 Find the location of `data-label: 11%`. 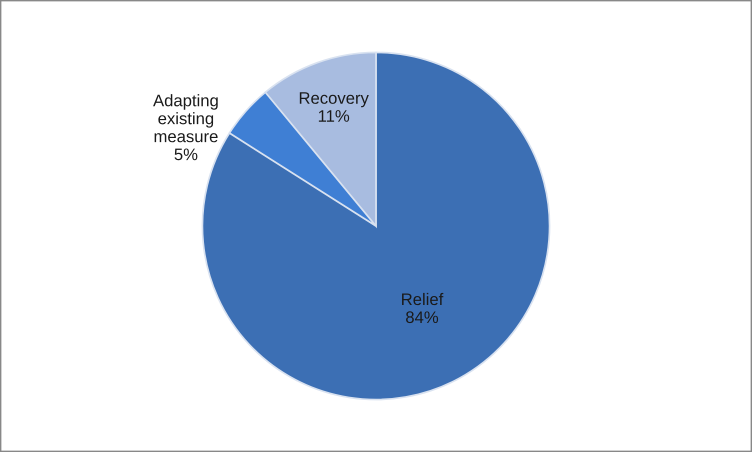

data-label: 11% is located at coordinates (334, 116).